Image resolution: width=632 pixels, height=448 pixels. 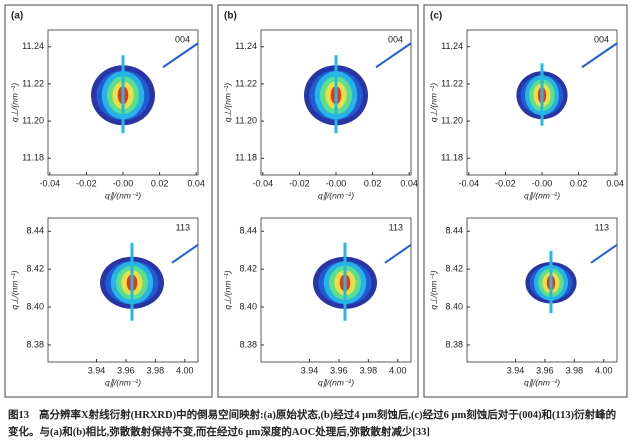 I want to click on caption-label: 图13, so click(x=18, y=415).